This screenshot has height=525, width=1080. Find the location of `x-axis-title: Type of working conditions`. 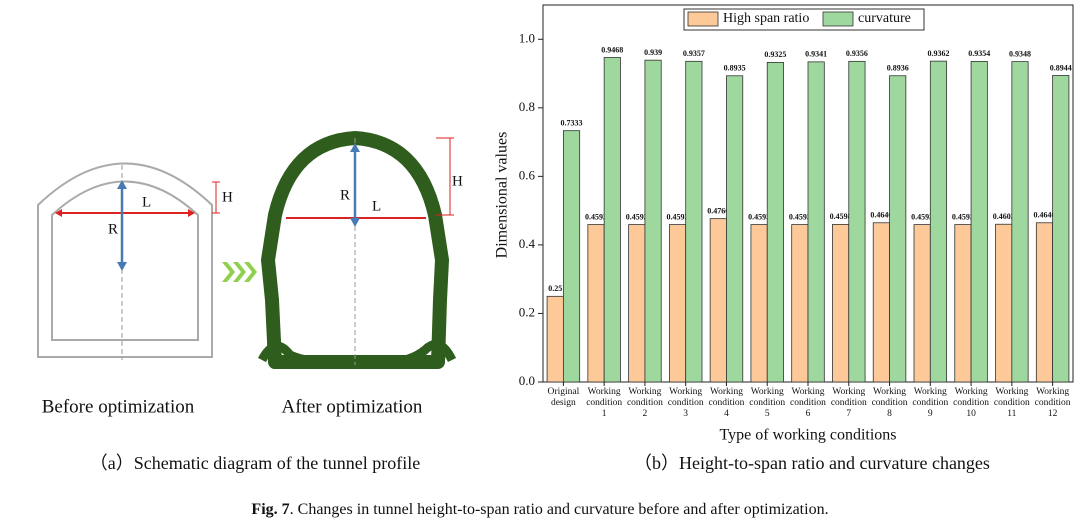

x-axis-title: Type of working conditions is located at coordinates (807, 435).